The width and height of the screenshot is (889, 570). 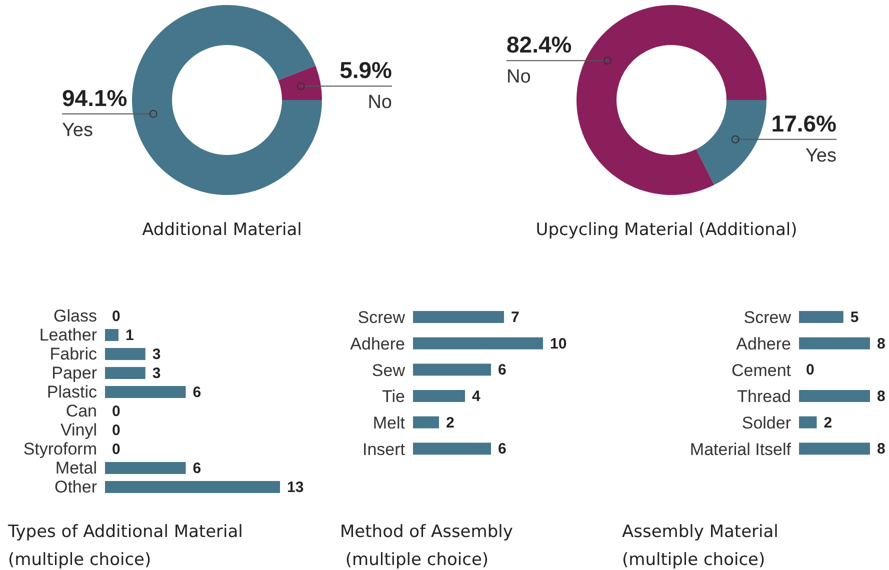 I want to click on data-label: 4, so click(x=476, y=396).